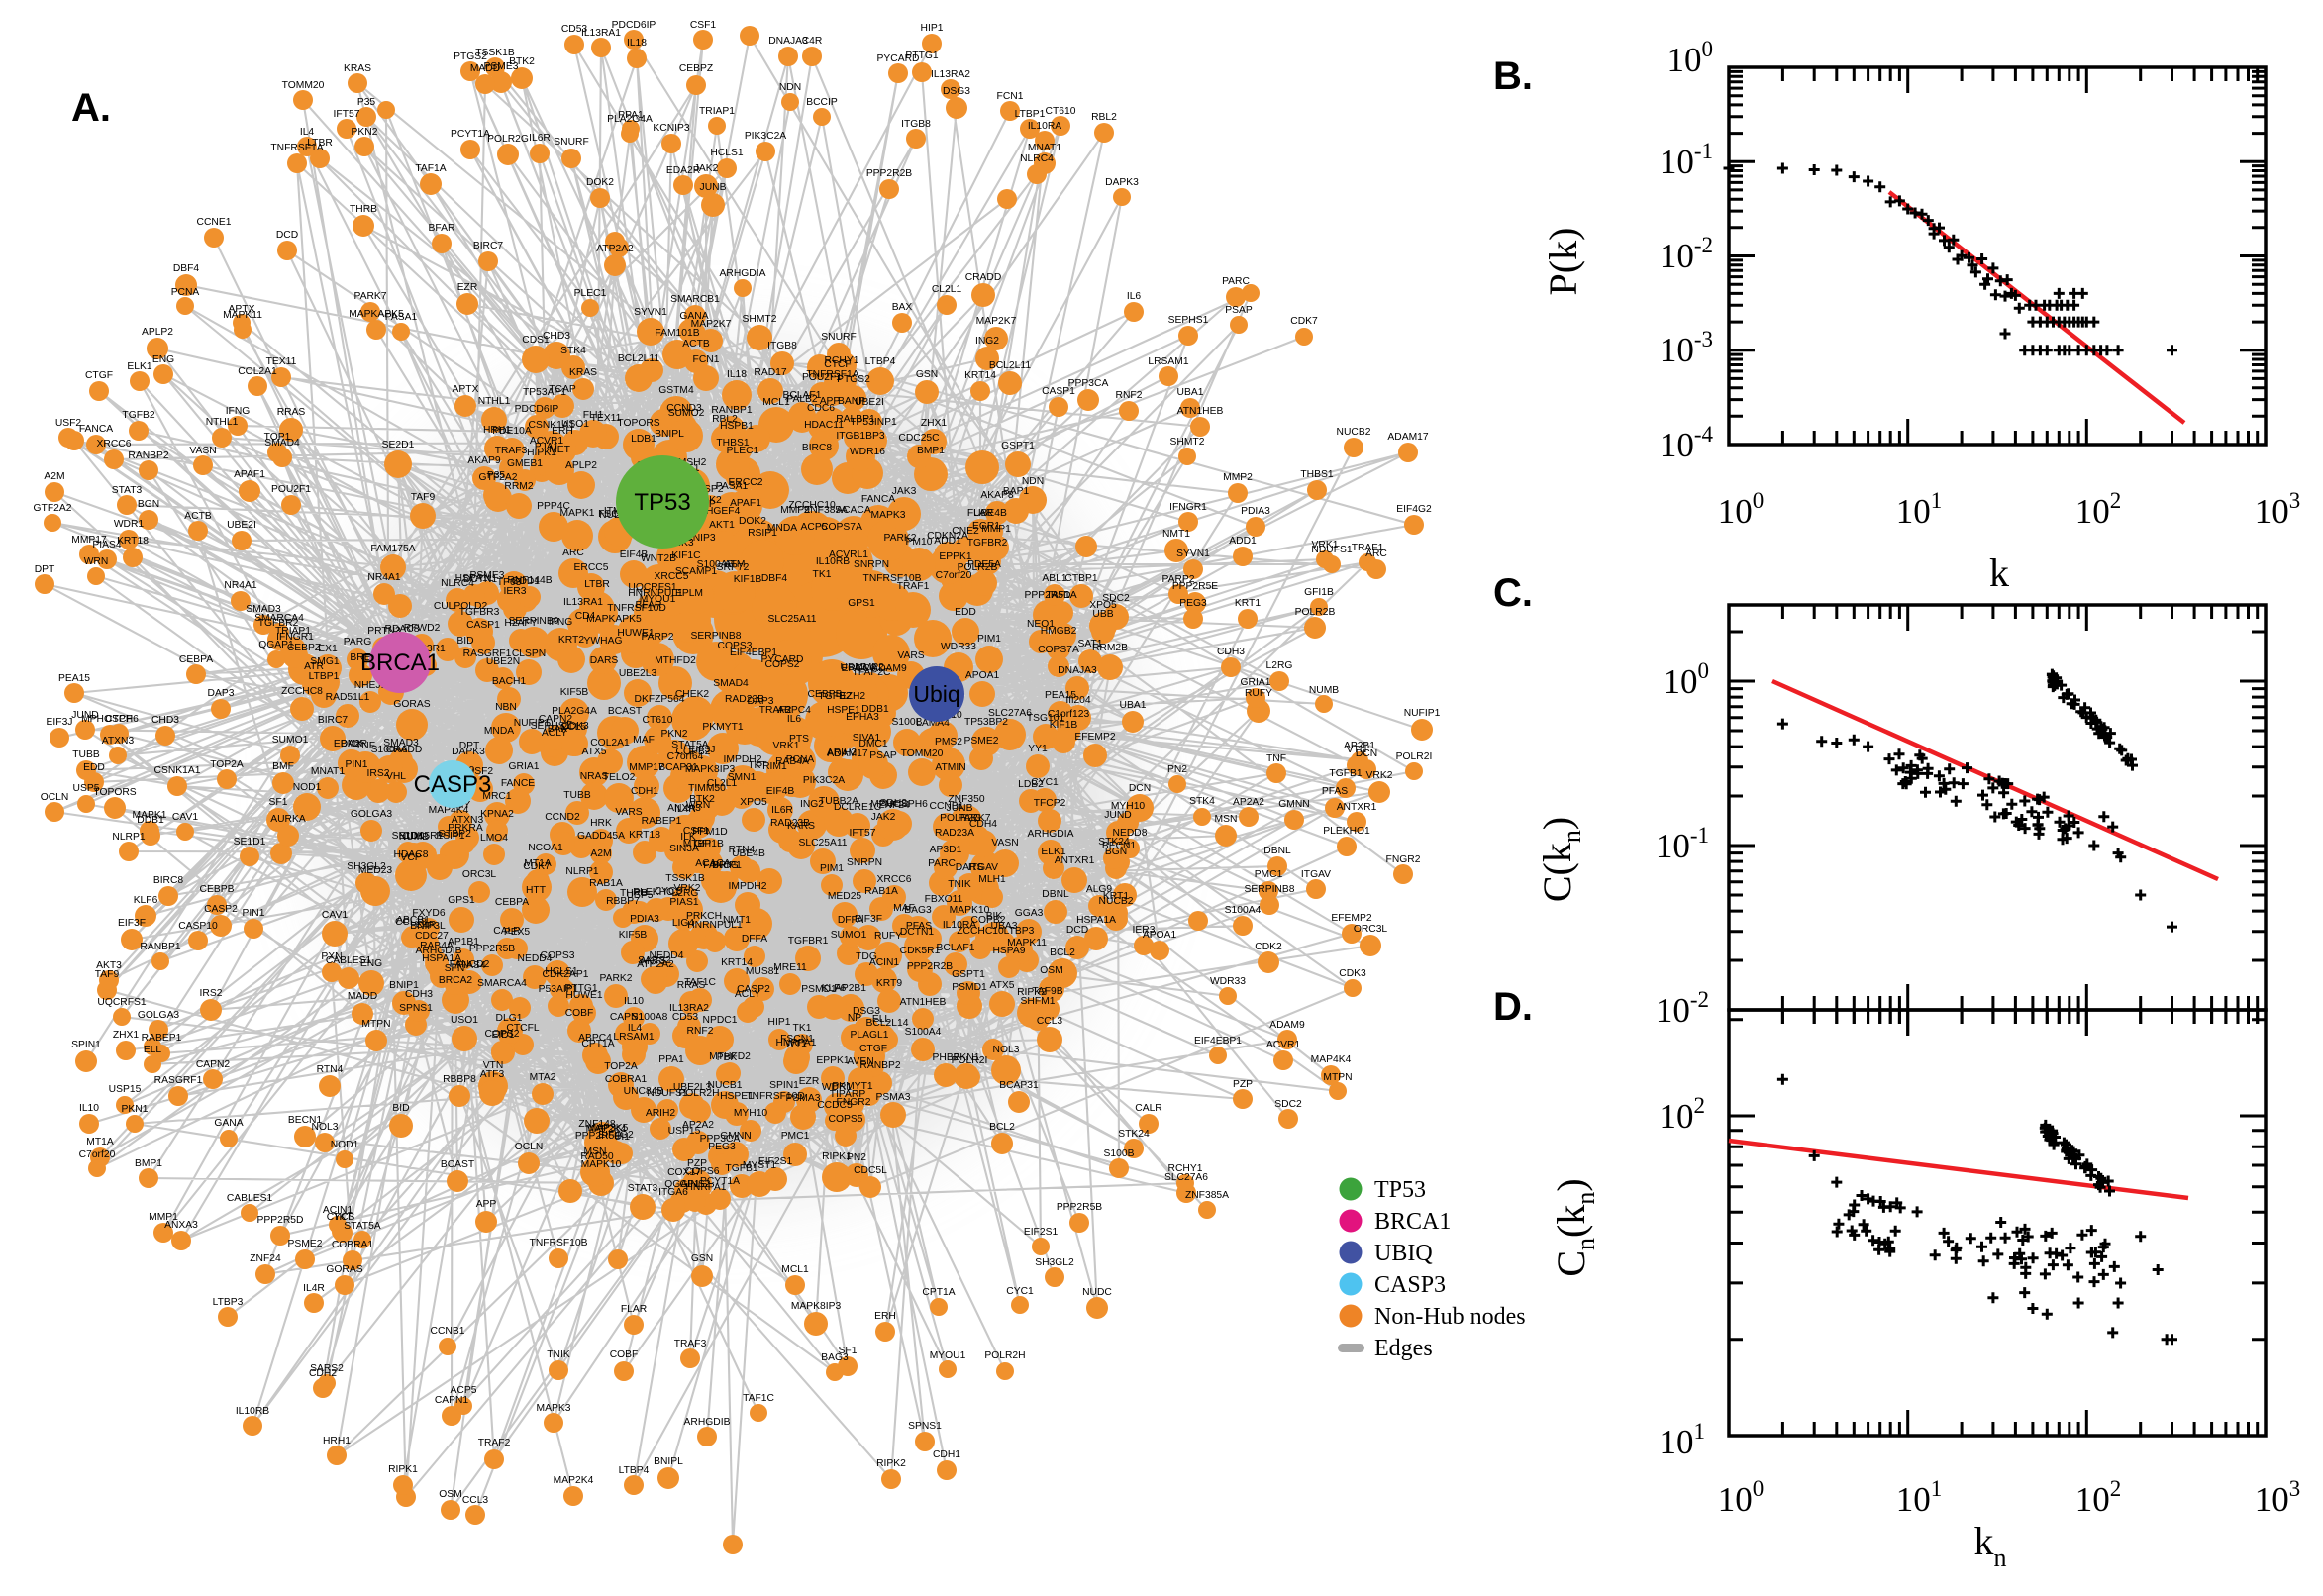 This screenshot has height=1596, width=2323. I want to click on svg-text: TAF9, so click(107, 974).